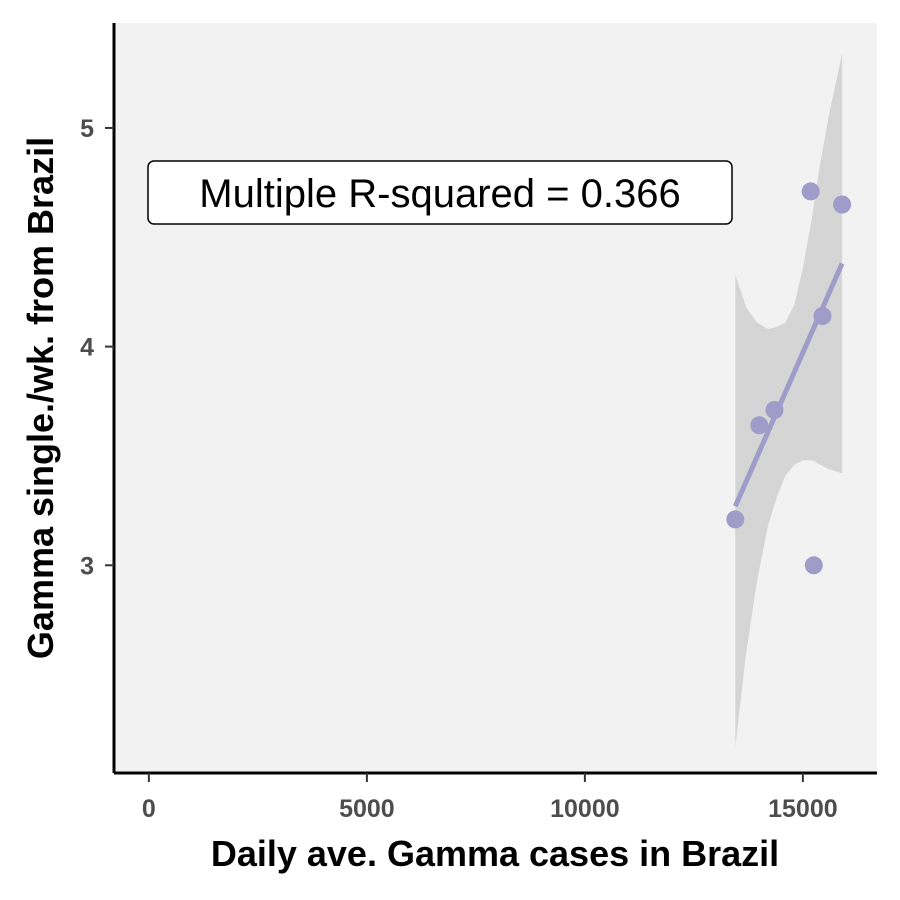 The height and width of the screenshot is (900, 900). I want to click on x-axis-ticks: 0 5000 10000 15000, so click(490, 798).